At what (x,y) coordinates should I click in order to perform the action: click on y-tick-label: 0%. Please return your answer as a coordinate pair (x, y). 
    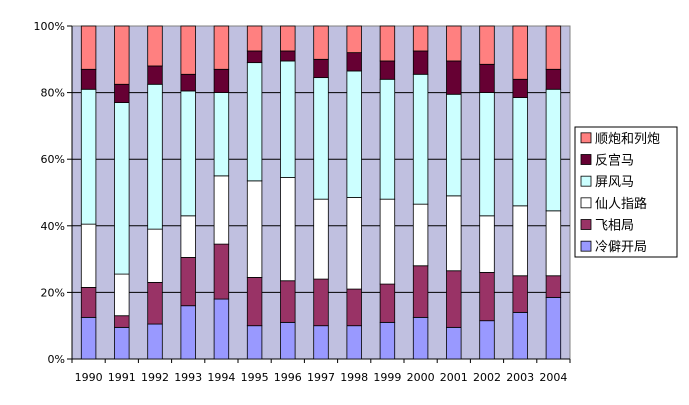
    Looking at the image, I should click on (56, 359).